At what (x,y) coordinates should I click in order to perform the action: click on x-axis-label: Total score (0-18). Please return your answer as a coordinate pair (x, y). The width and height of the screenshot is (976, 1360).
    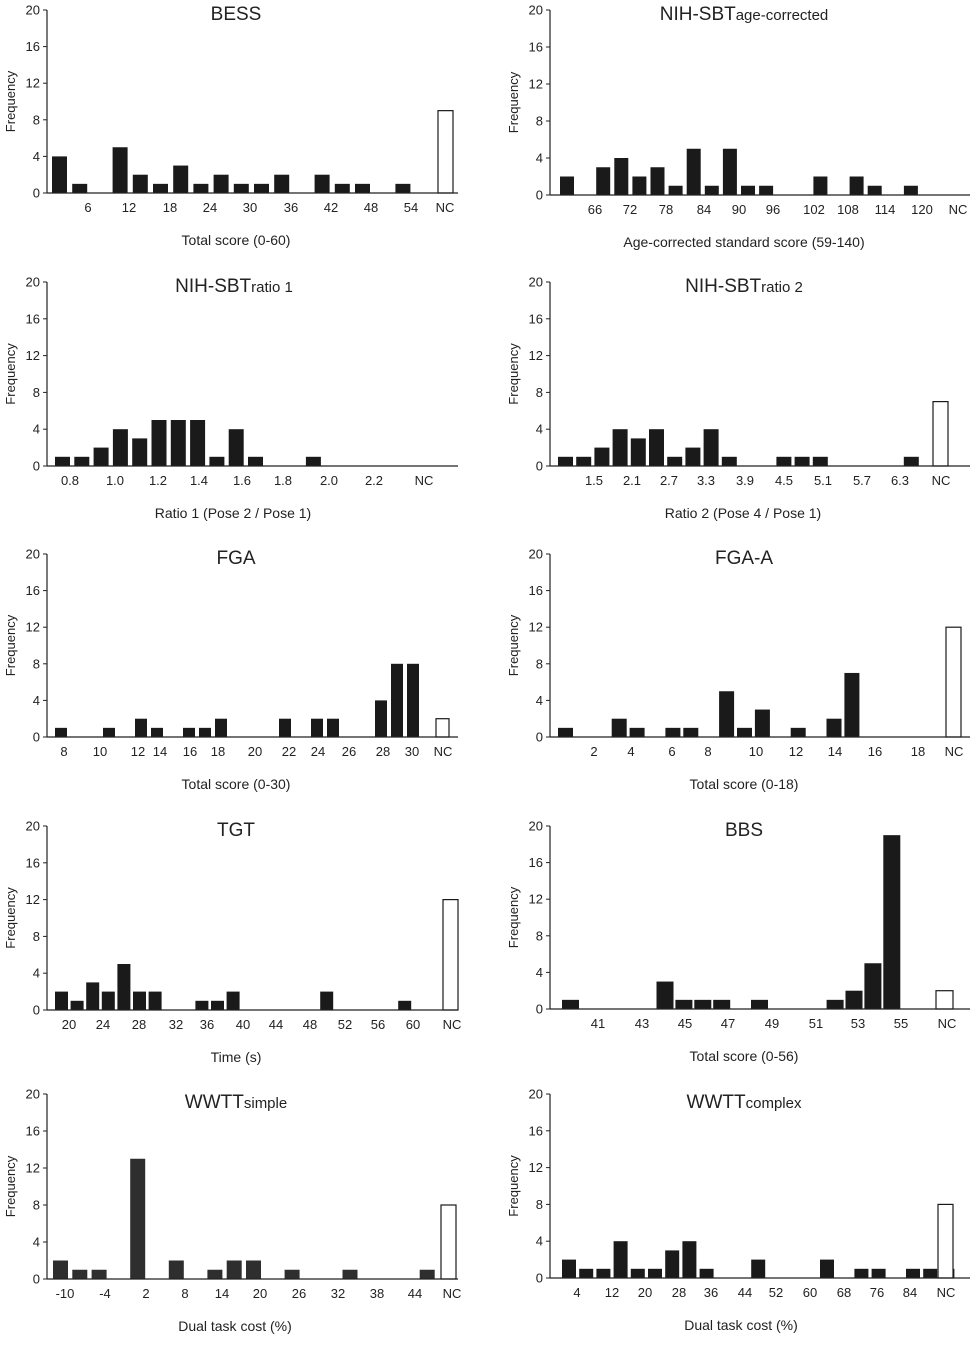
    Looking at the image, I should click on (744, 784).